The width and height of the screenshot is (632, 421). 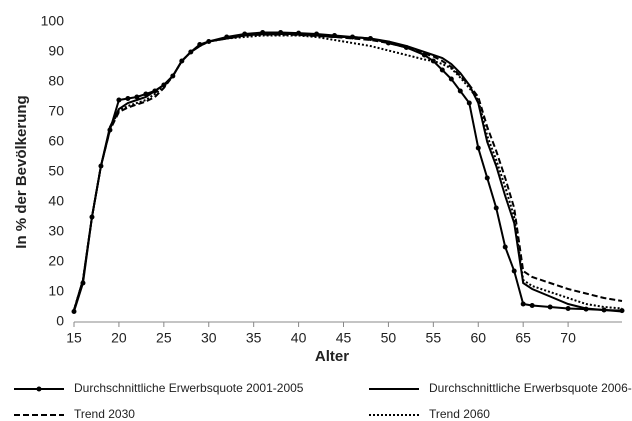 I want to click on y-tick-label: 100, so click(x=53, y=21).